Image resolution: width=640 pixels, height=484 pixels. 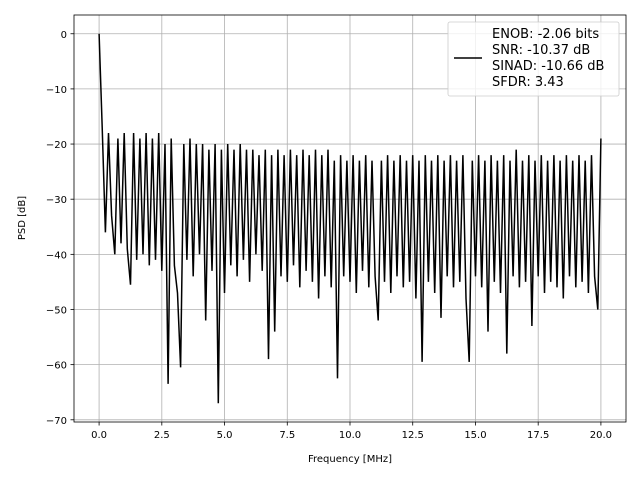 I want to click on x-tick-label: 10.0, so click(x=350, y=435).